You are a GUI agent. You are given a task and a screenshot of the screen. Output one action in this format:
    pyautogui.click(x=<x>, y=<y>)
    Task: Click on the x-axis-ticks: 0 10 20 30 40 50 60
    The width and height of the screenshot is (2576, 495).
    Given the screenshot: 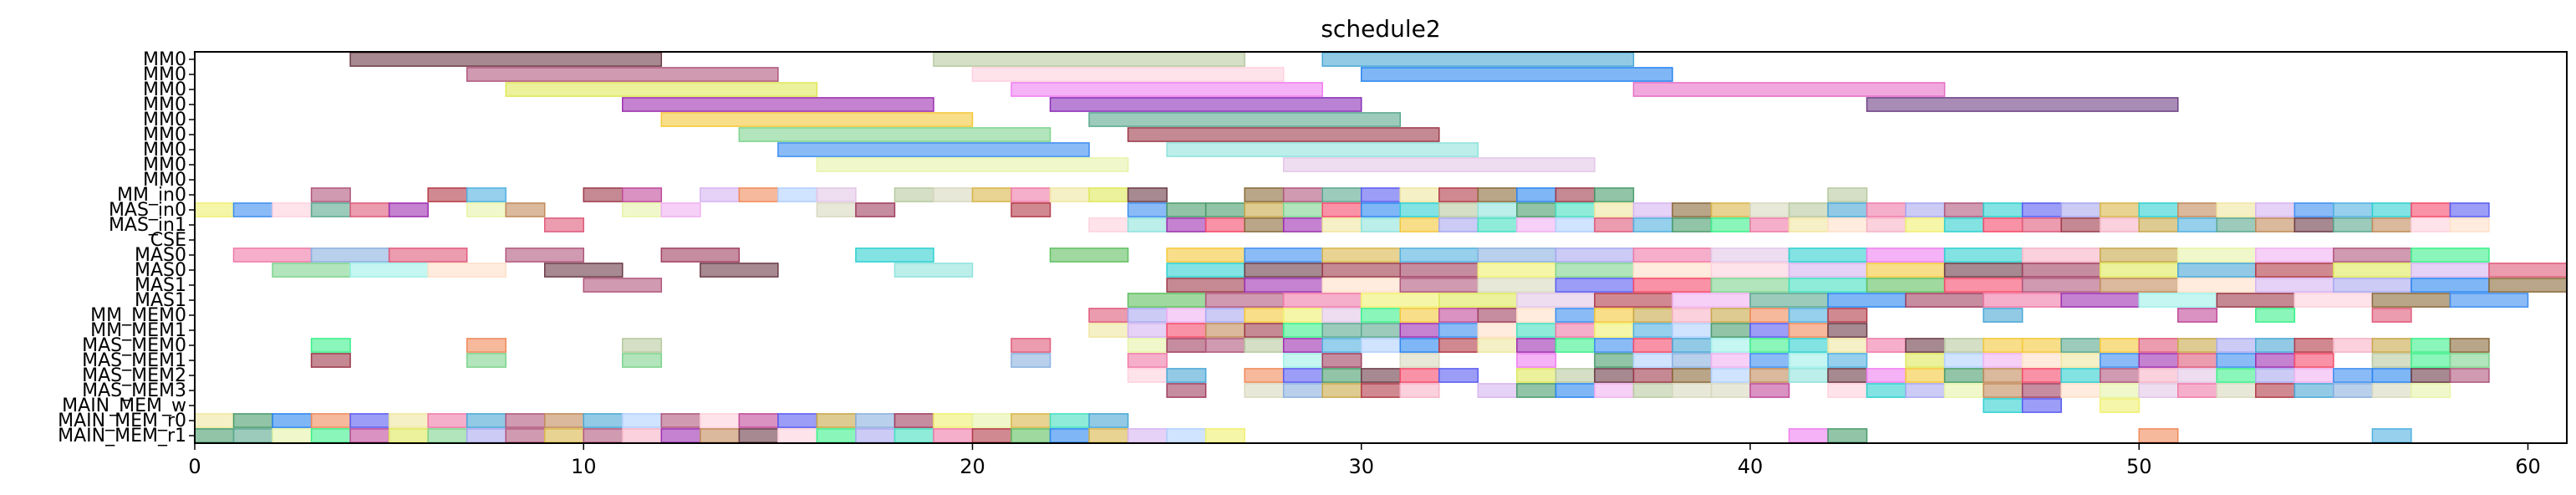 What is the action you would take?
    pyautogui.click(x=1364, y=460)
    